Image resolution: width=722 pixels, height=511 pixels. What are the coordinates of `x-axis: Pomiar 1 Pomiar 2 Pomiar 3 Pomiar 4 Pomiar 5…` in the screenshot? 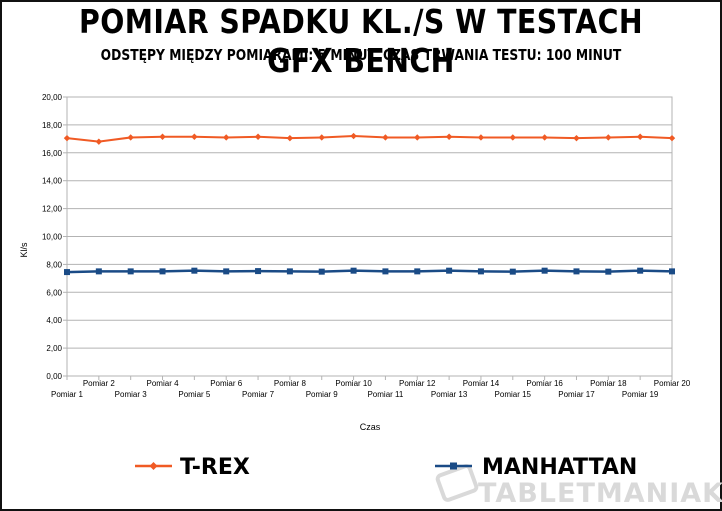 It's located at (371, 387).